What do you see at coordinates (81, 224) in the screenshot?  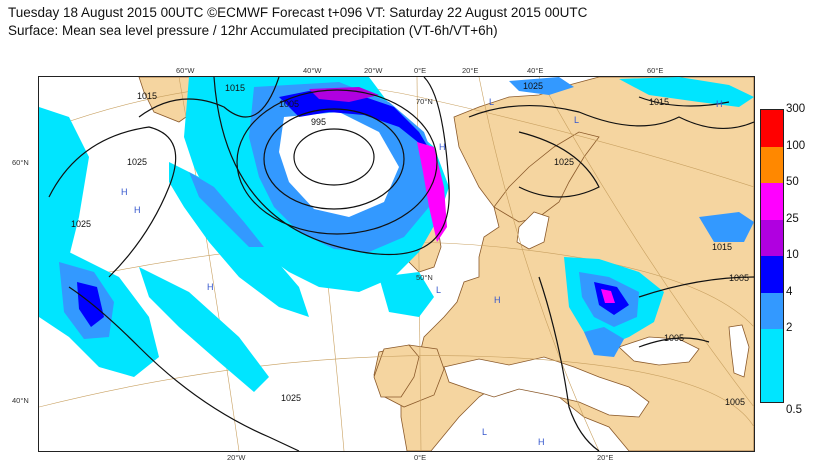 I see `isobar-label-1025-b: 1025` at bounding box center [81, 224].